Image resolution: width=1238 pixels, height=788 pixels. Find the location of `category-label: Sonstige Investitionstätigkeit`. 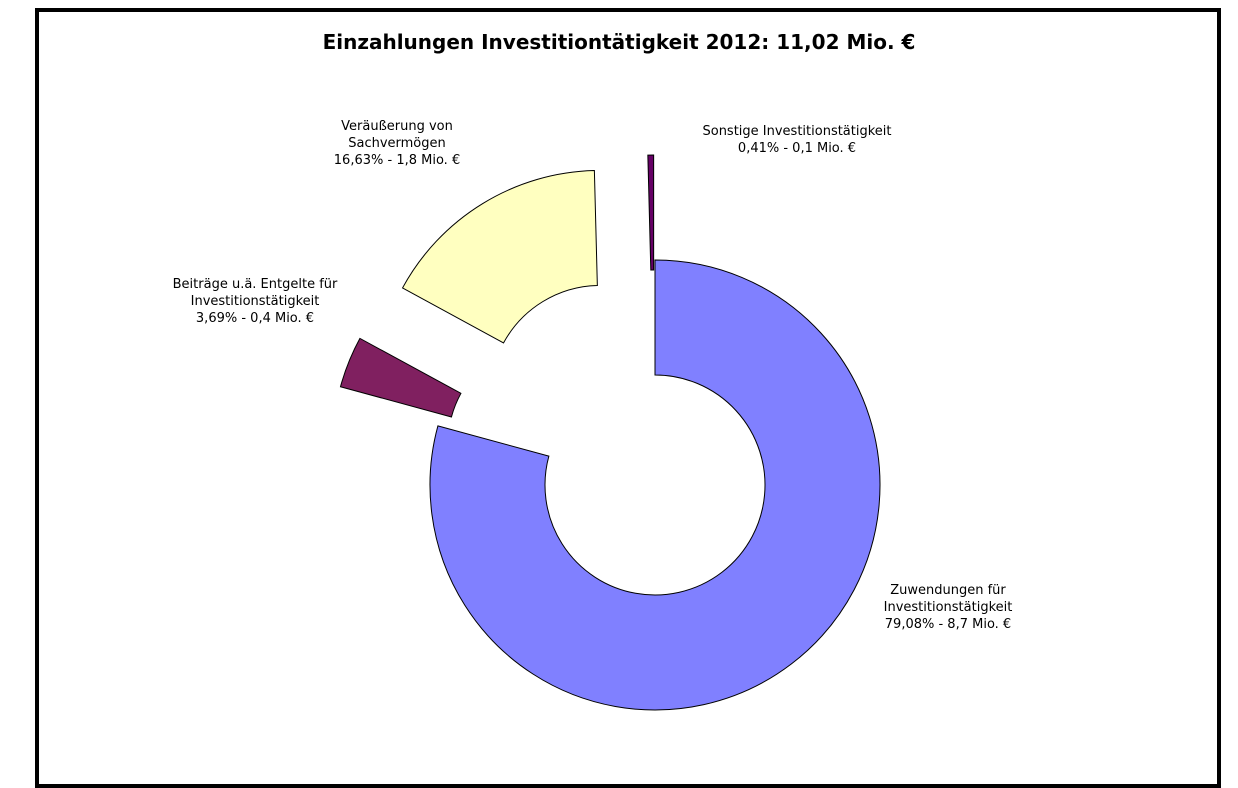

category-label: Sonstige Investitionstätigkeit is located at coordinates (797, 131).